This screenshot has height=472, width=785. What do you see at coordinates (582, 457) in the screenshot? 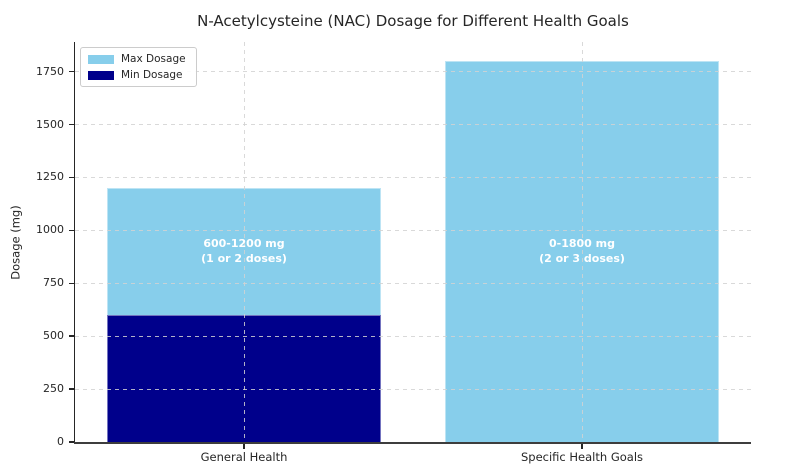
I see `x-tick-label-1: Specific Health Goals` at bounding box center [582, 457].